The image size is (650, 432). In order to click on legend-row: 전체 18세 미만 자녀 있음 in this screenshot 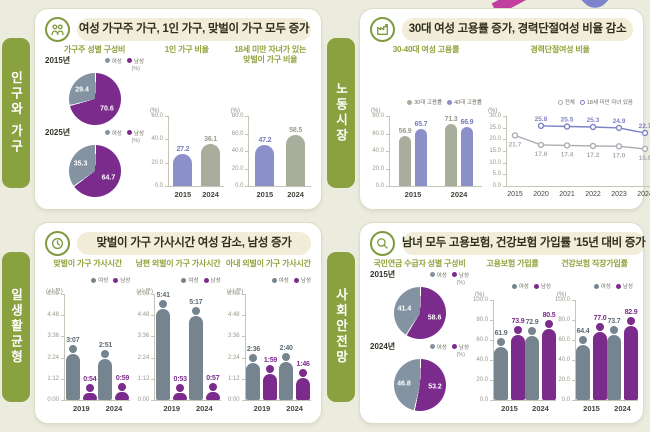, I will do `click(560, 102)`.